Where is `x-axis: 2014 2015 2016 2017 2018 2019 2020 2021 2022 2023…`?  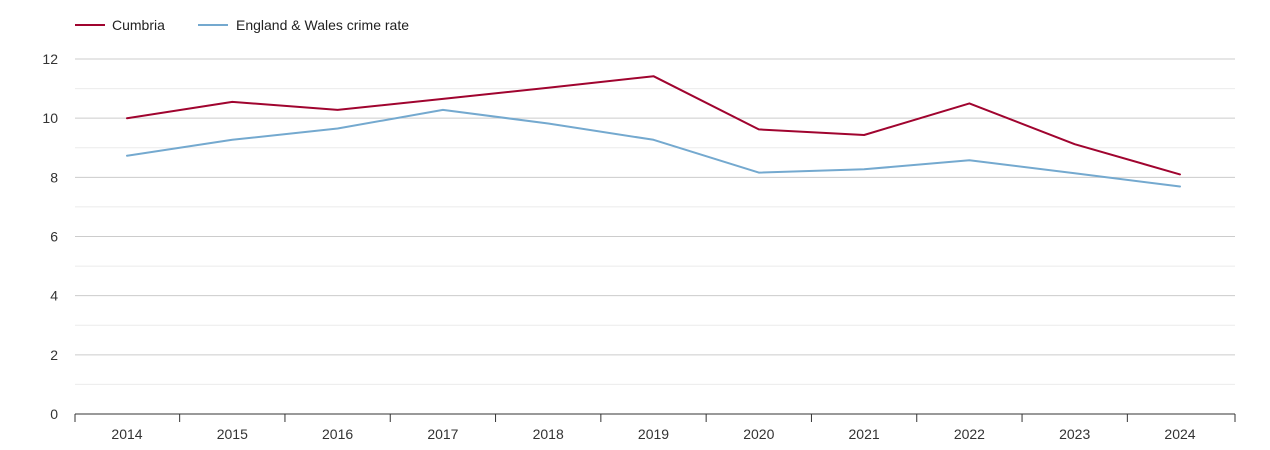 x-axis: 2014 2015 2016 2017 2018 2019 2020 2021 2022 2023… is located at coordinates (655, 427).